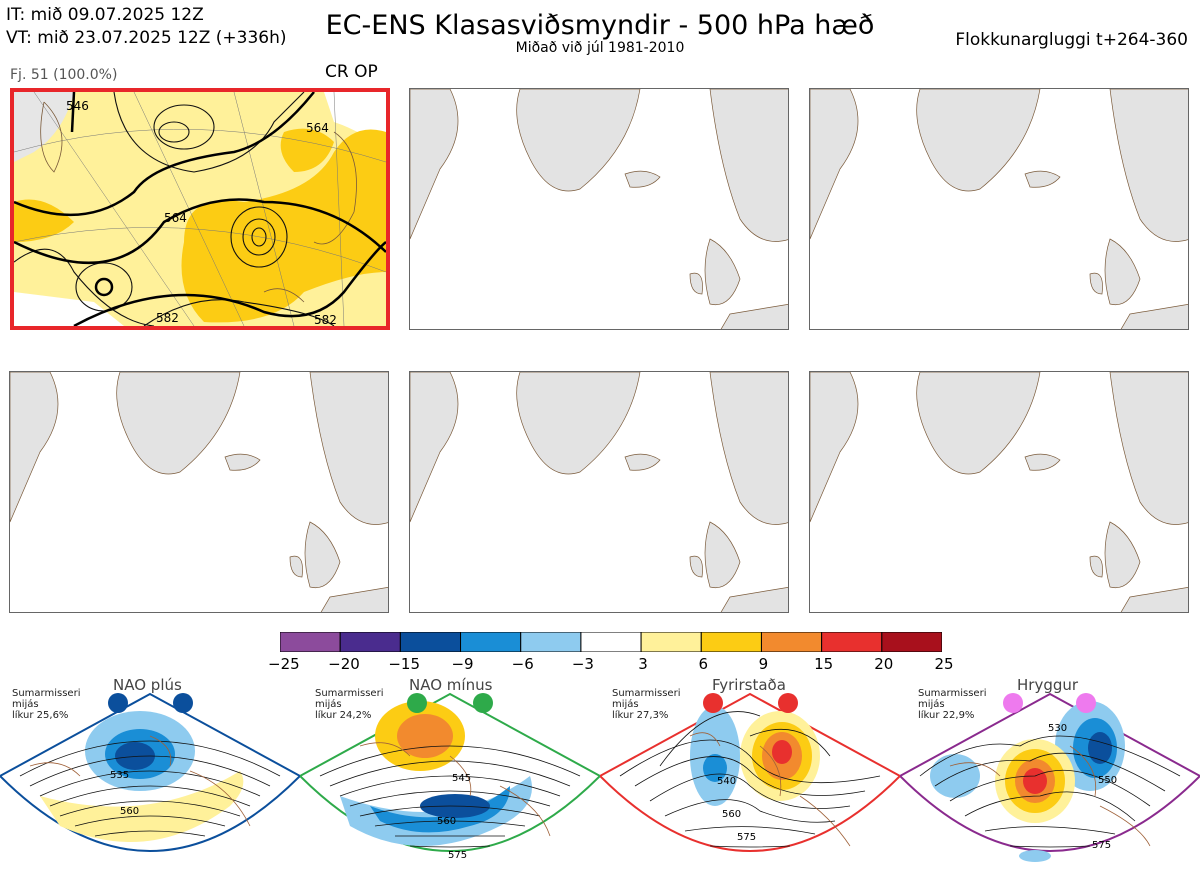 The width and height of the screenshot is (1200, 871). What do you see at coordinates (147, 685) in the screenshot?
I see `regime-title-nao-plus: NAO plús` at bounding box center [147, 685].